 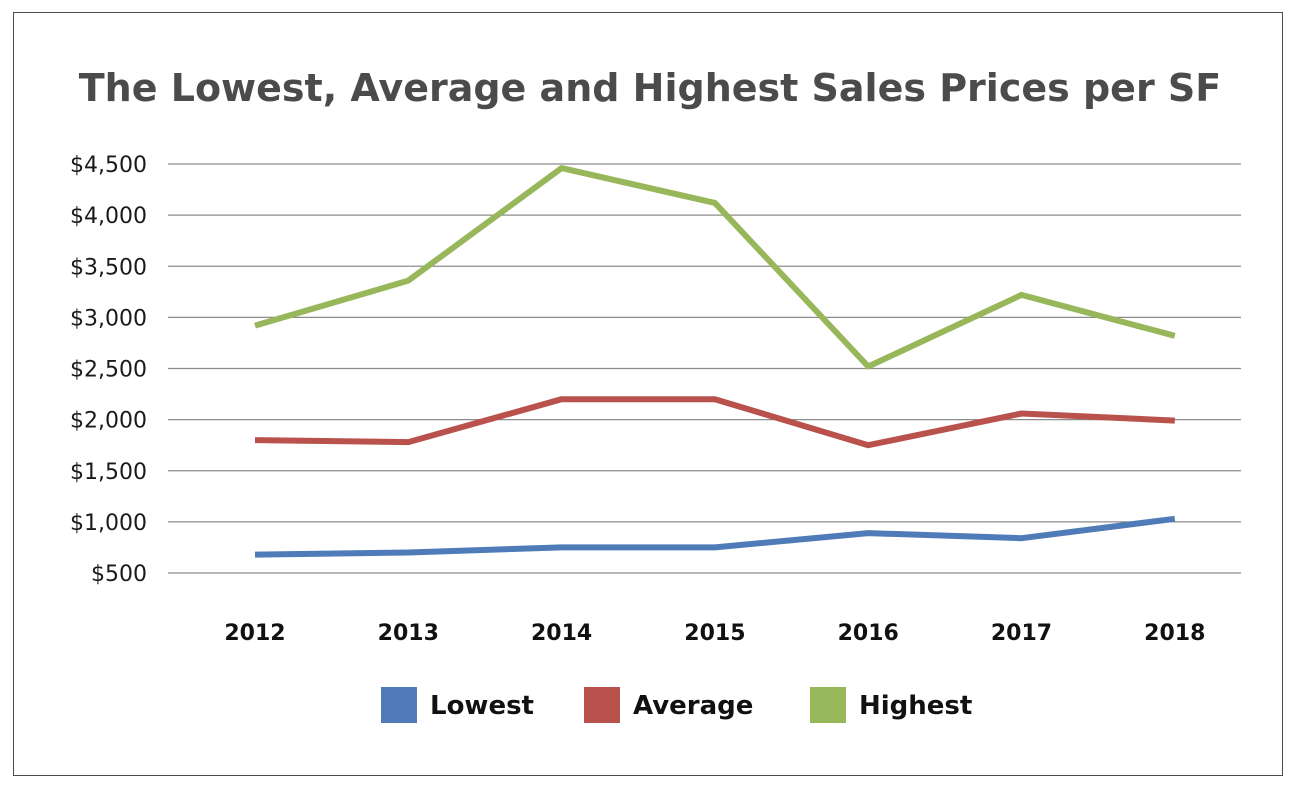 I want to click on y-tick-label: $2,000, so click(x=108, y=421).